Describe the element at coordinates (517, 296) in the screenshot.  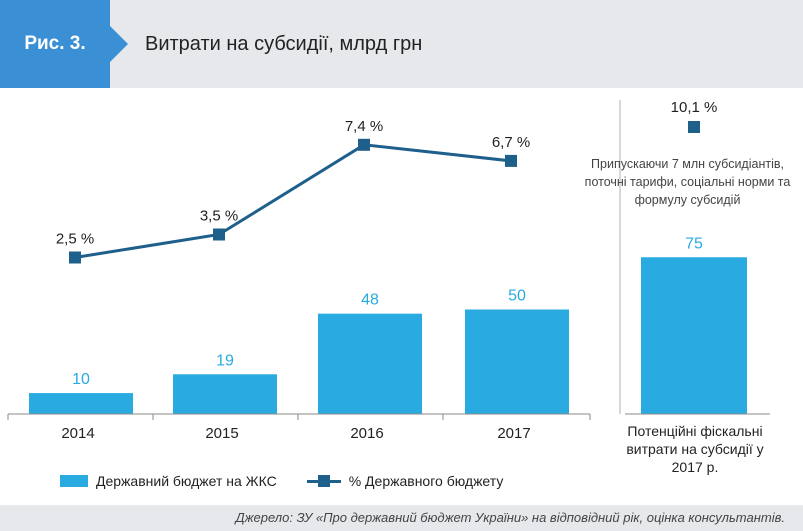
I see `bar-value-label: 50` at that location.